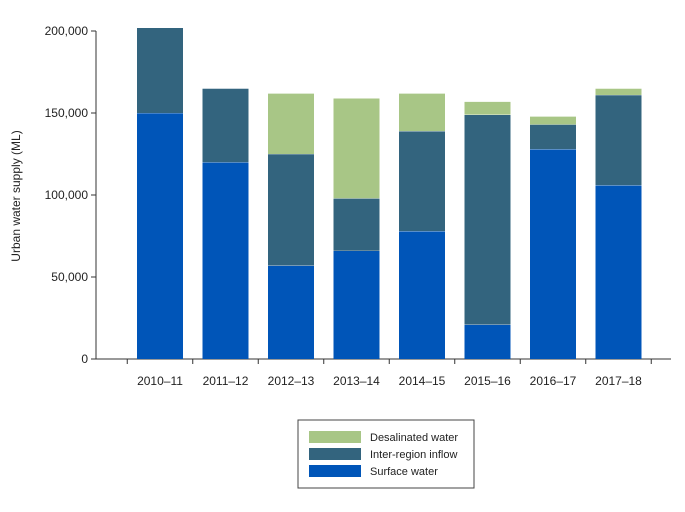 This screenshot has width=685, height=512. What do you see at coordinates (67, 31) in the screenshot?
I see `y-tick-label: 200,000` at bounding box center [67, 31].